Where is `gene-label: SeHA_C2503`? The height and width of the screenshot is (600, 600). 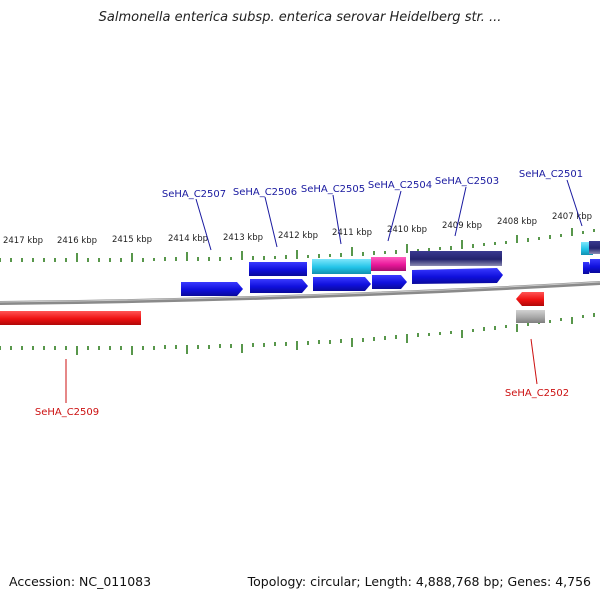
gene-label: SeHA_C2503 is located at coordinates (467, 181).